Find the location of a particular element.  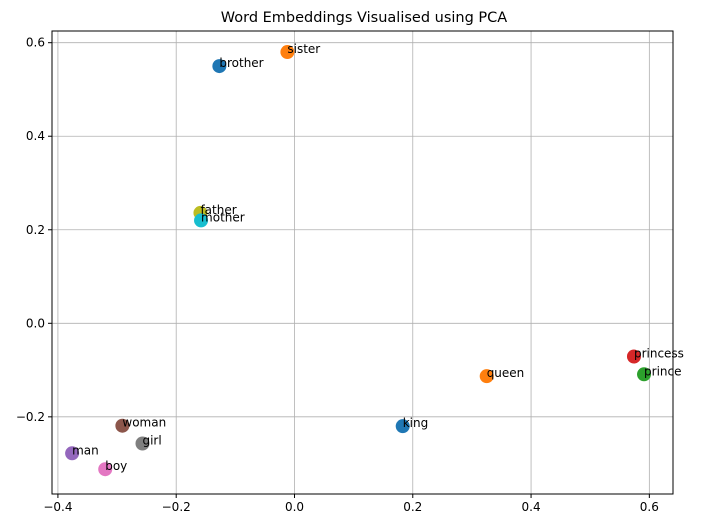

data-point-princess is located at coordinates (633, 356).